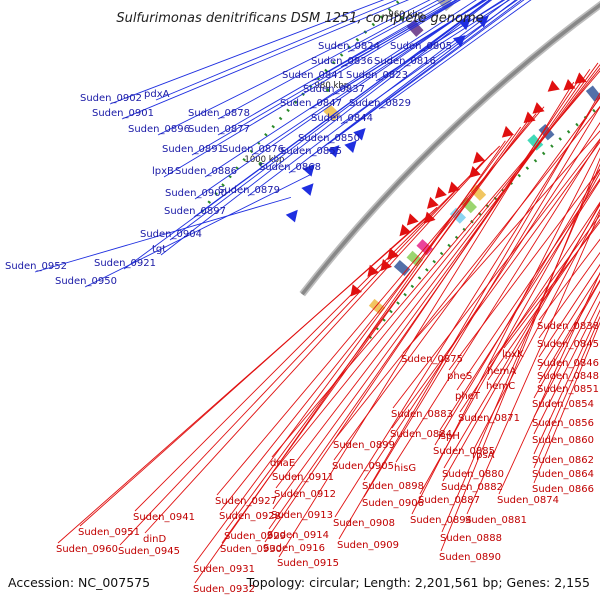  I want to click on forward-gene-label: Suden_0952, so click(36, 266).